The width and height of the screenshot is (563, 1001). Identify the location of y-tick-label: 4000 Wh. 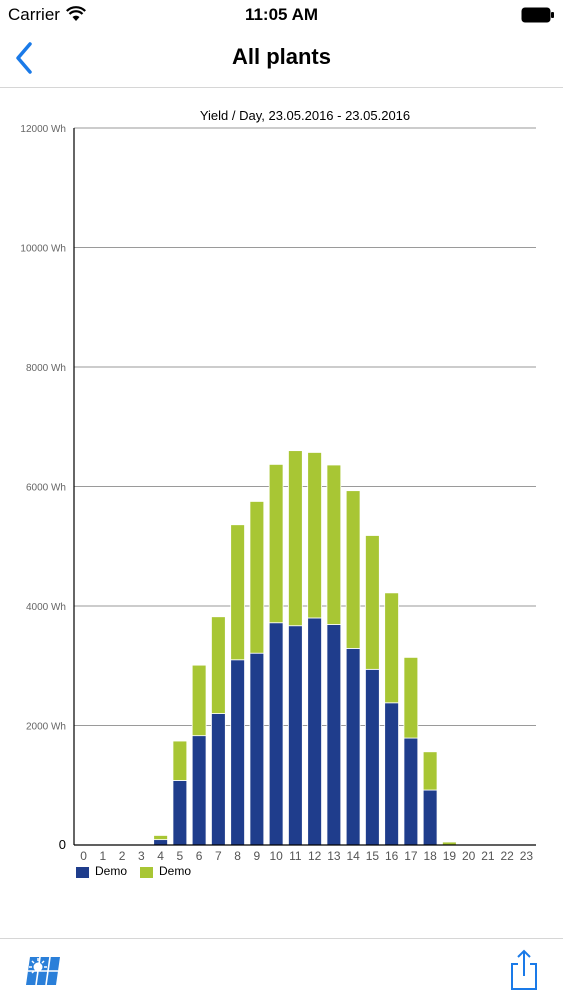
(46, 607).